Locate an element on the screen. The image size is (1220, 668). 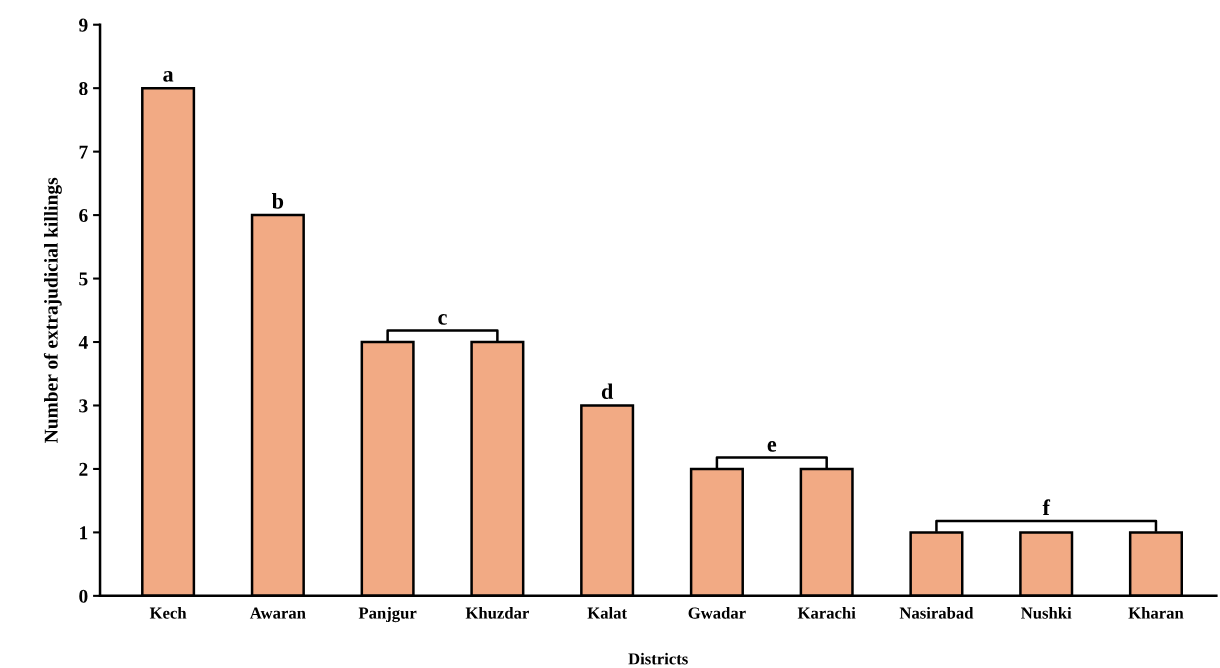
x-tick-label: Kech is located at coordinates (168, 612).